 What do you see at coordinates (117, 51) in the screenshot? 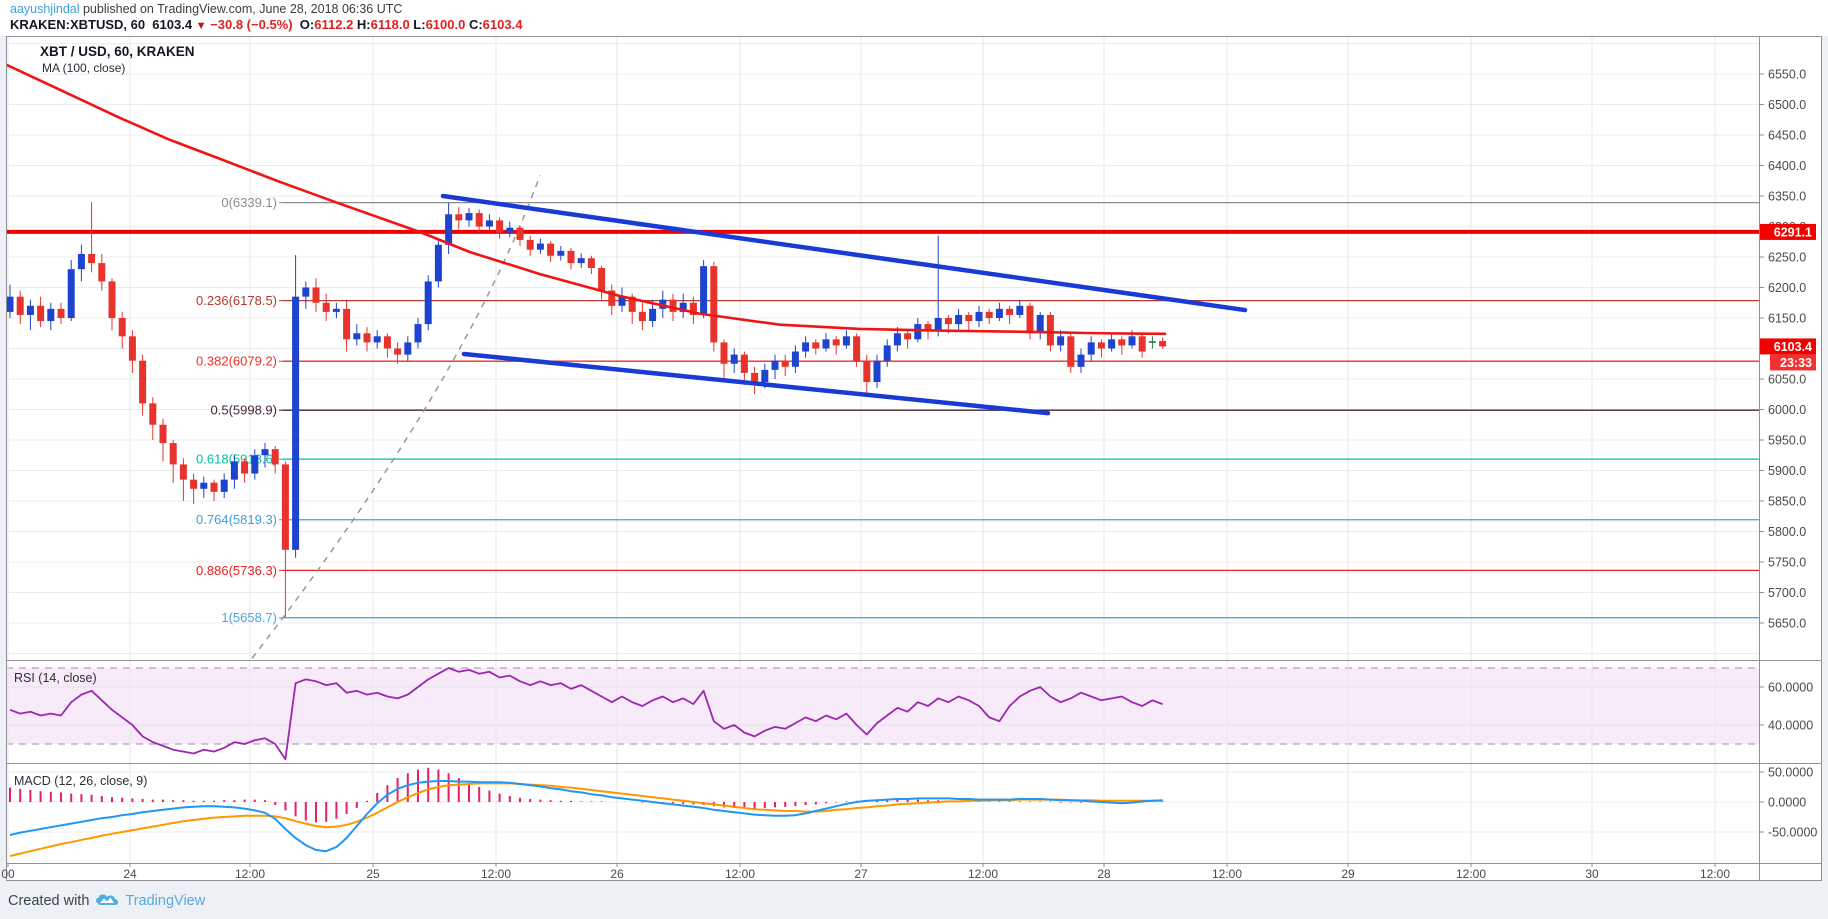
I see `chart-watermark-title: XBT / USD, 60, KRAKEN` at bounding box center [117, 51].